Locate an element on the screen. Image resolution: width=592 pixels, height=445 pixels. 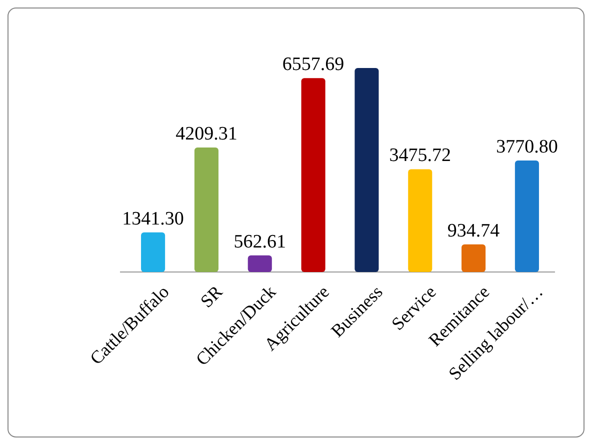
data-label: 3770.80 is located at coordinates (527, 147).